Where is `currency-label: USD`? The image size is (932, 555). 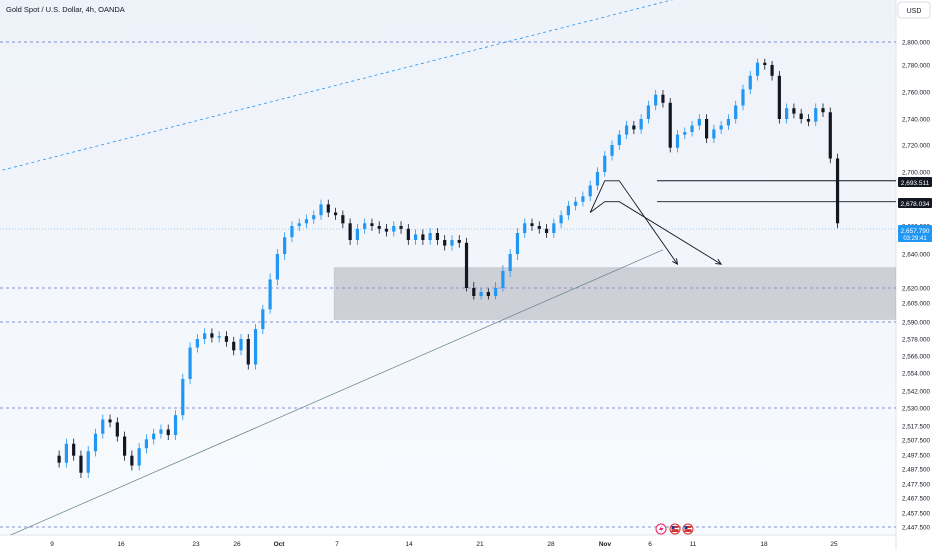 currency-label: USD is located at coordinates (914, 11).